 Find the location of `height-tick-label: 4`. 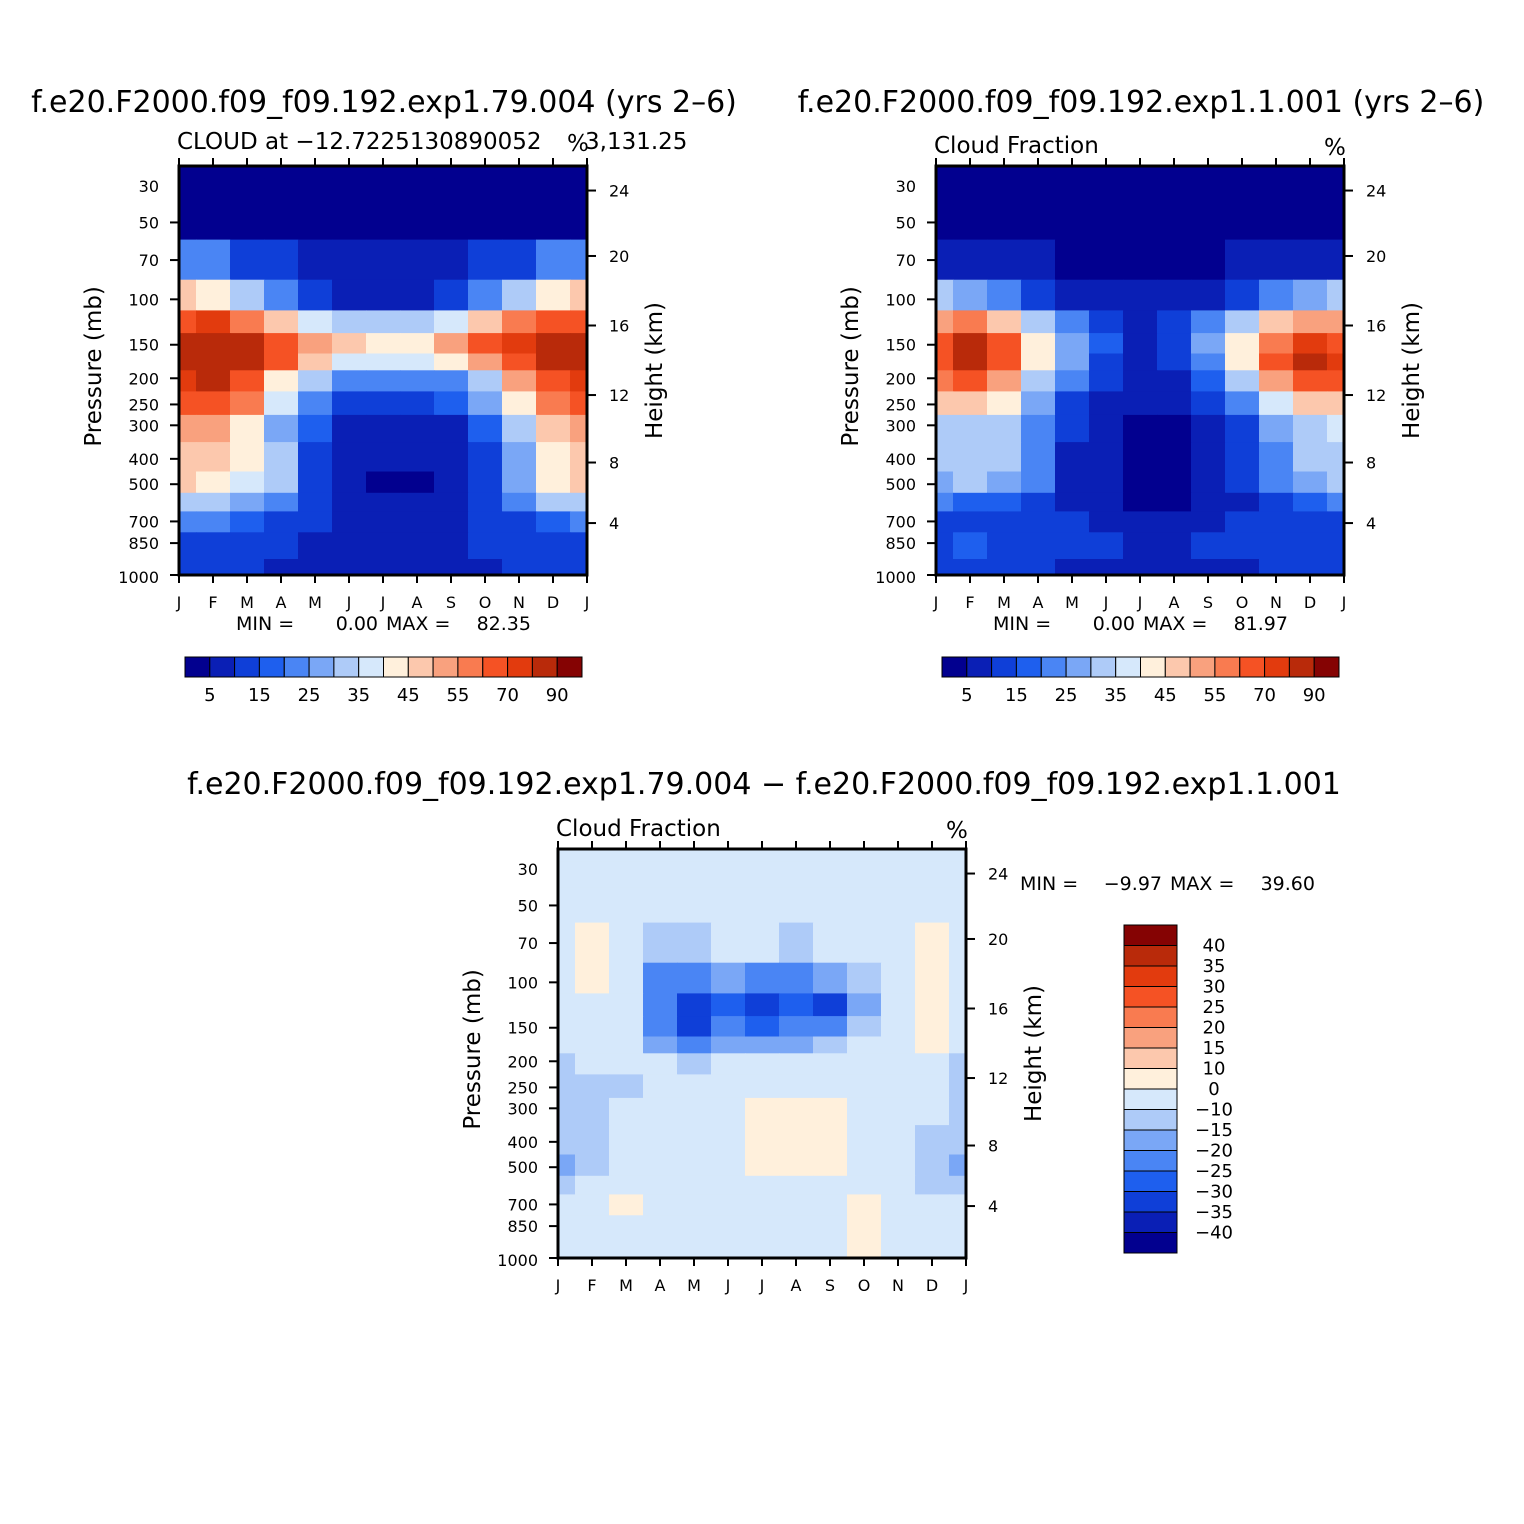

height-tick-label: 4 is located at coordinates (1371, 523).